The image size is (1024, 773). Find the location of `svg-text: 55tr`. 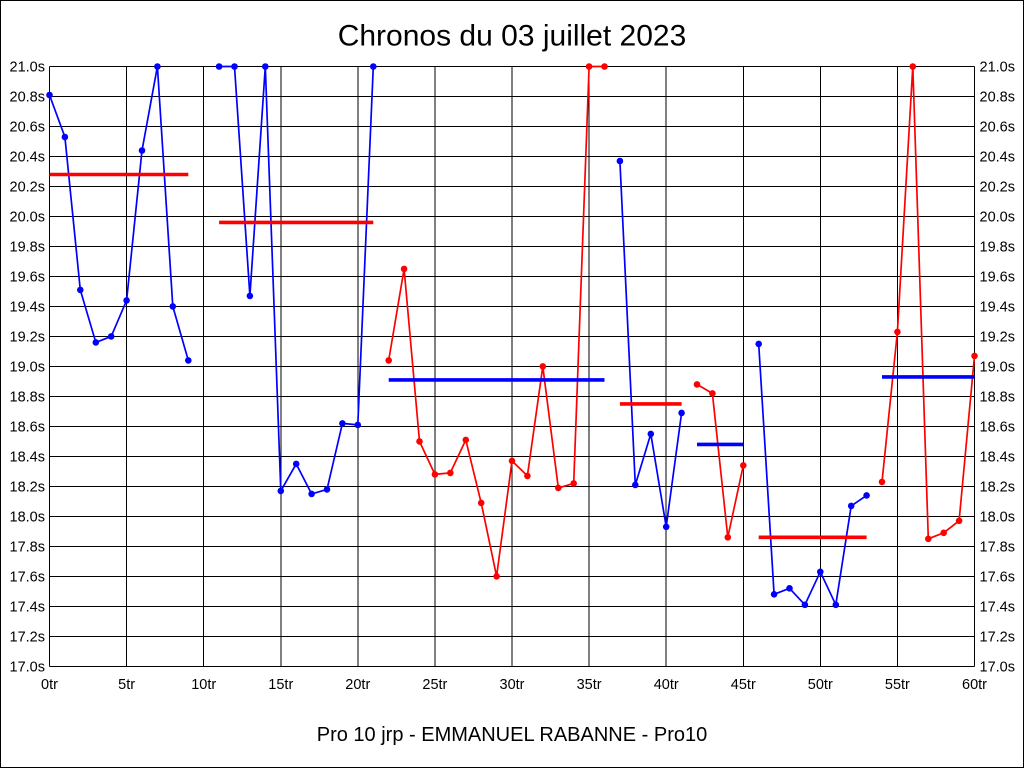

svg-text: 55tr is located at coordinates (897, 685).